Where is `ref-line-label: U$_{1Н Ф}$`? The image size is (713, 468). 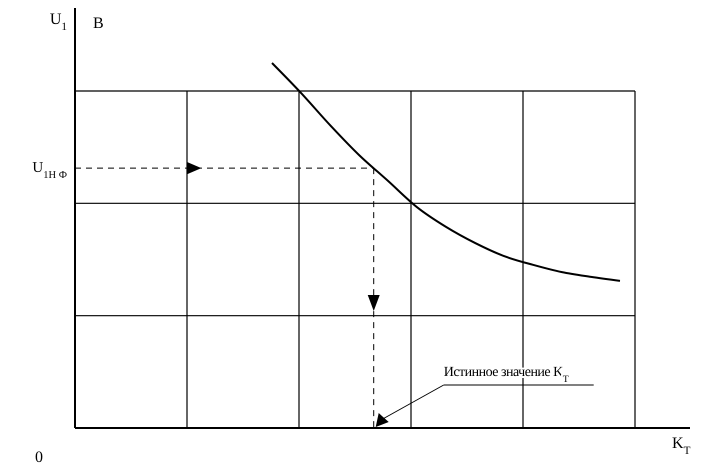 ref-line-label: U$_{1Н Ф}$ is located at coordinates (49, 170).